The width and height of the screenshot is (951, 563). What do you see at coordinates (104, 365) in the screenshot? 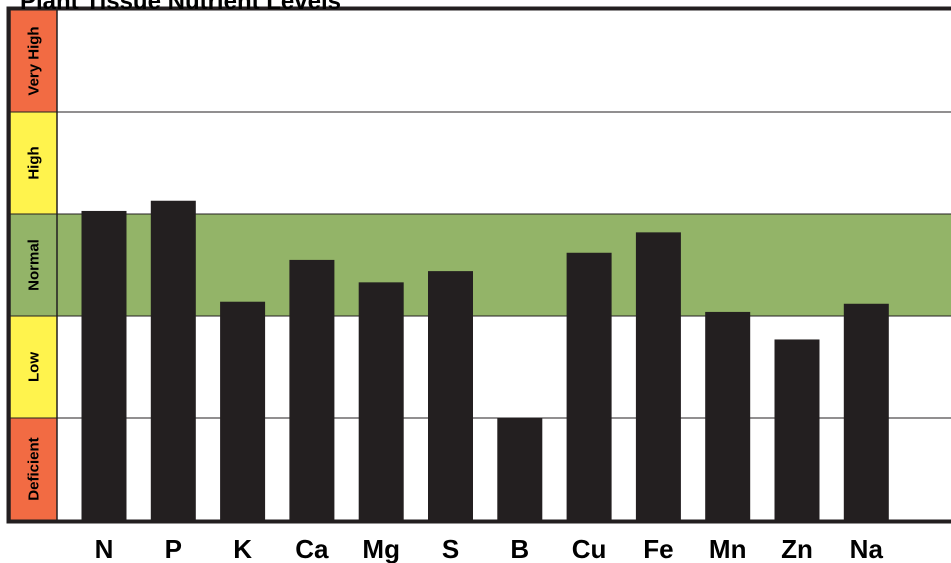
I see `bar-n` at bounding box center [104, 365].